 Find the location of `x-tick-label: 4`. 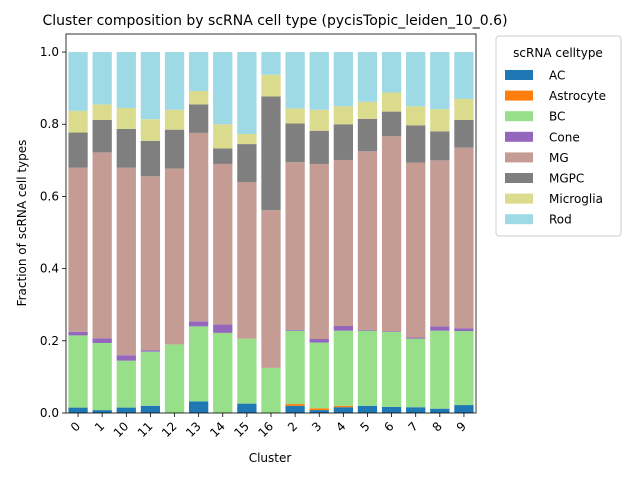

x-tick-label: 4 is located at coordinates (340, 426).